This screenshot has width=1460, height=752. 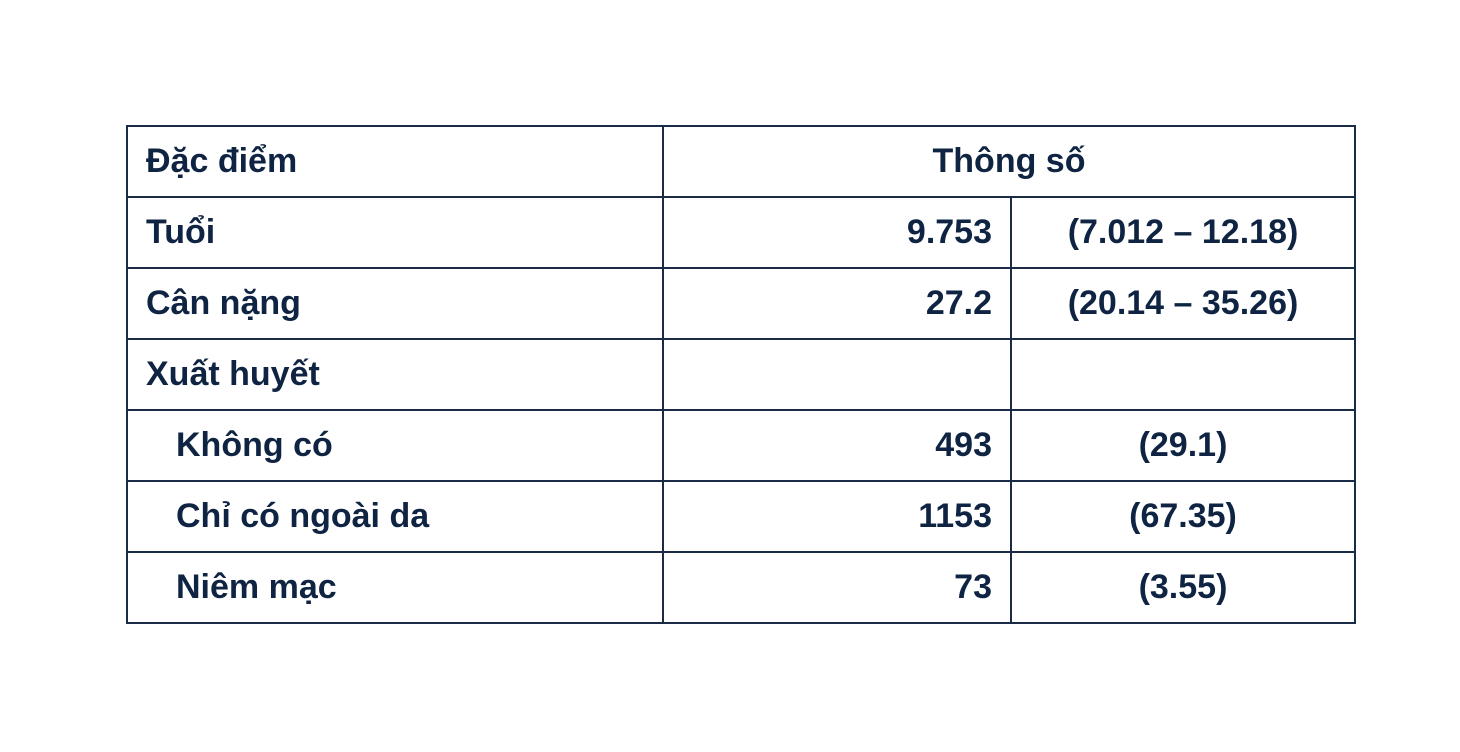 What do you see at coordinates (1183, 445) in the screenshot?
I see `row-range: (29.1)` at bounding box center [1183, 445].